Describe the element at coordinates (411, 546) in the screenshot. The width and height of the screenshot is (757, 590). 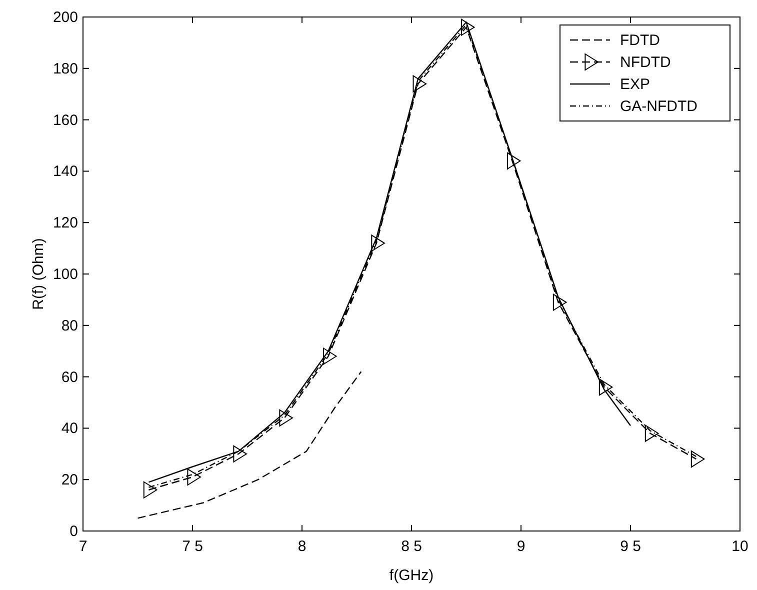
I see `x-tick-label: 8 5` at that location.